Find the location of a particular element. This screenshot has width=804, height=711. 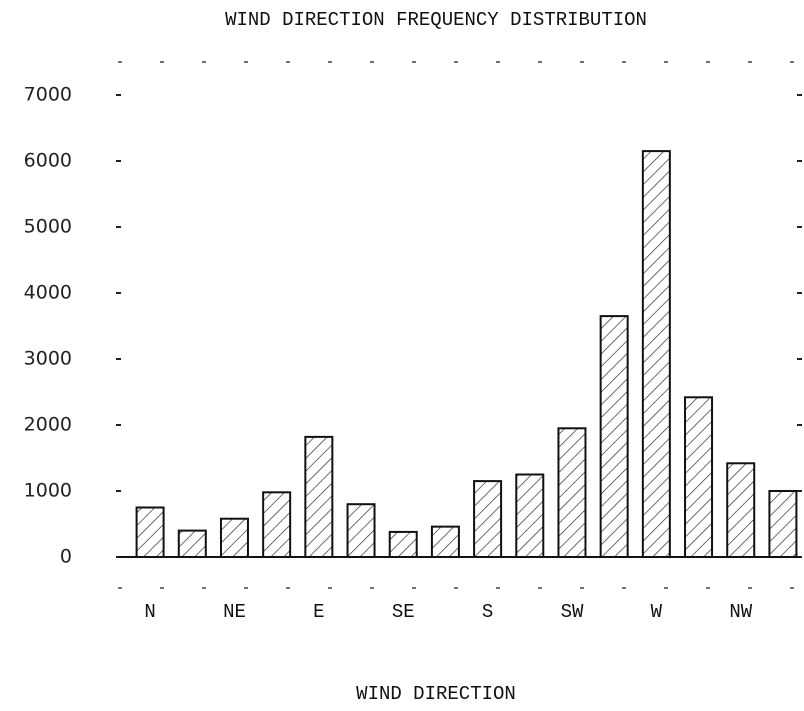

y-tick-label: 1000 is located at coordinates (48, 491).